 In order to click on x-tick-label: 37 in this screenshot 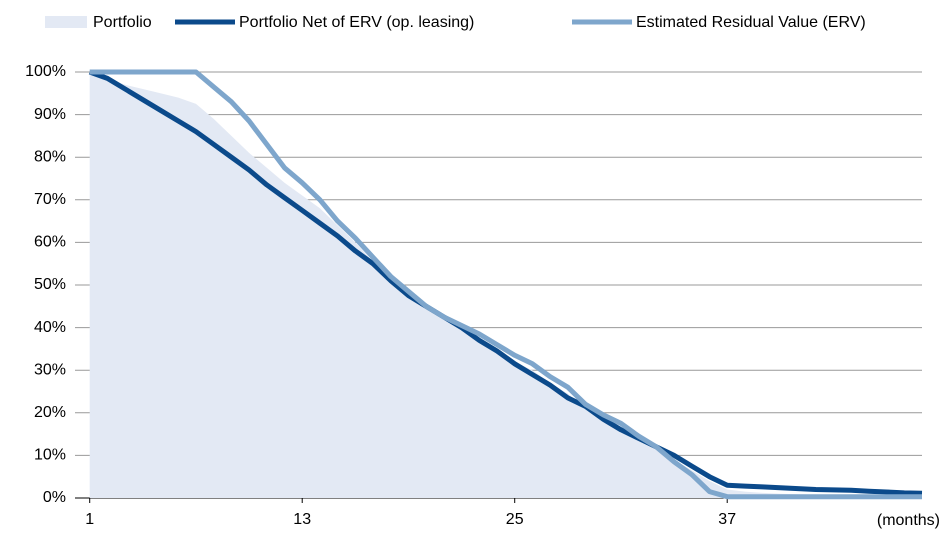, I will do `click(727, 519)`.